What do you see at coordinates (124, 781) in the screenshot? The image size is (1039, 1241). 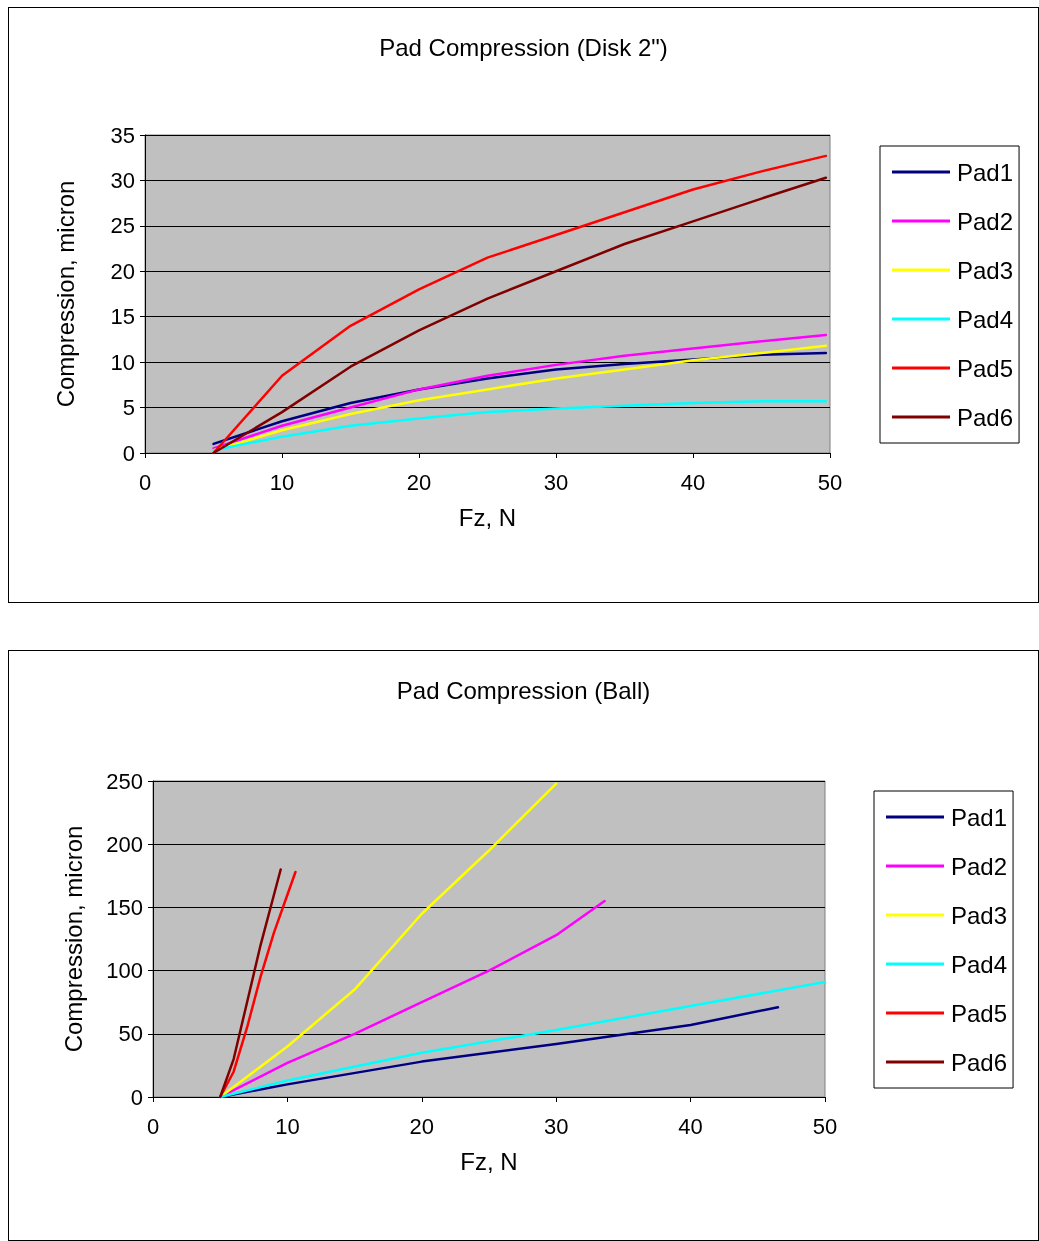 I see `y-tick-label: 250` at bounding box center [124, 781].